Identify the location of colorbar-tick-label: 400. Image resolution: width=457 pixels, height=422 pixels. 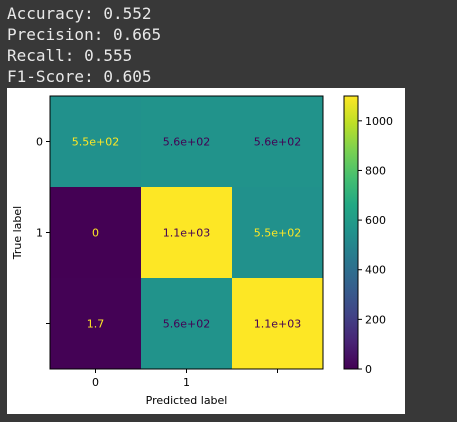
(375, 270).